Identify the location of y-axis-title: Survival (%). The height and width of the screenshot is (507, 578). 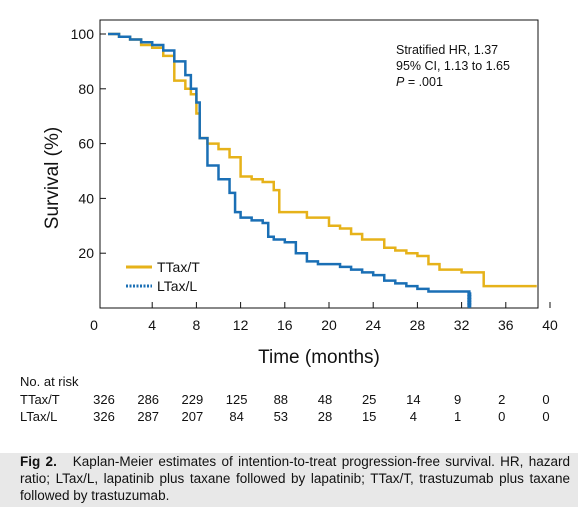
(52, 178).